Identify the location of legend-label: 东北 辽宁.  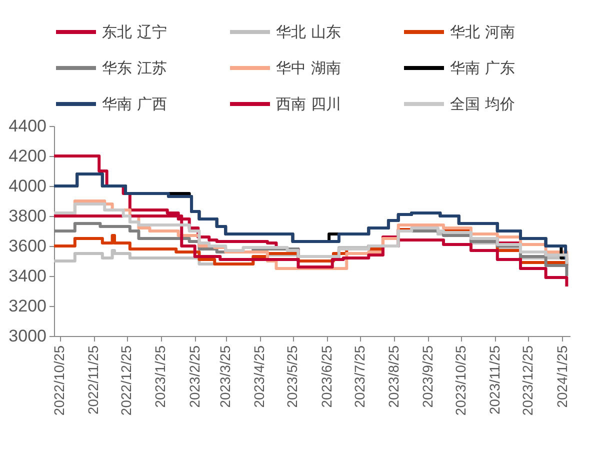
(134, 32).